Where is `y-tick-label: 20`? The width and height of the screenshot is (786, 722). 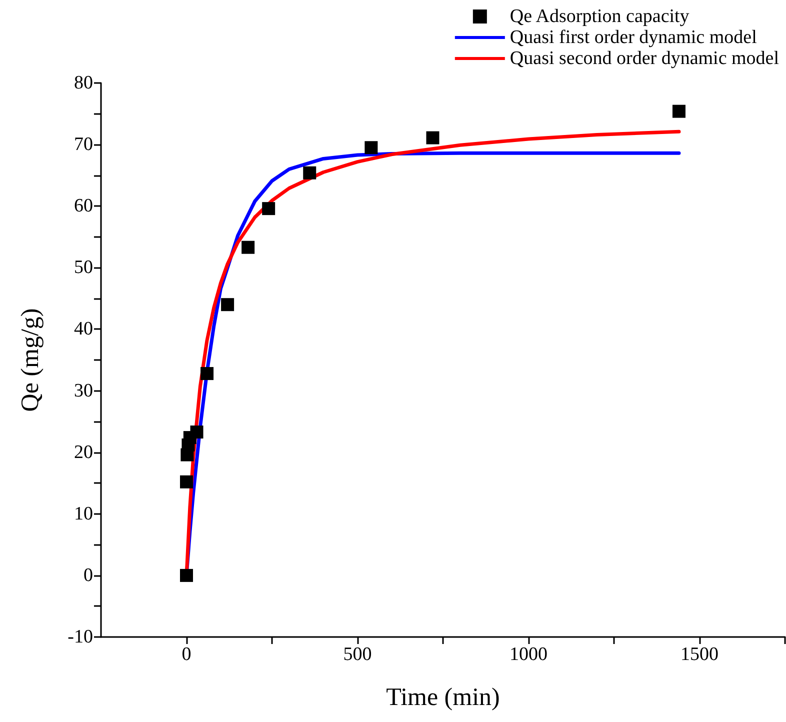
y-tick-label: 20 is located at coordinates (83, 452).